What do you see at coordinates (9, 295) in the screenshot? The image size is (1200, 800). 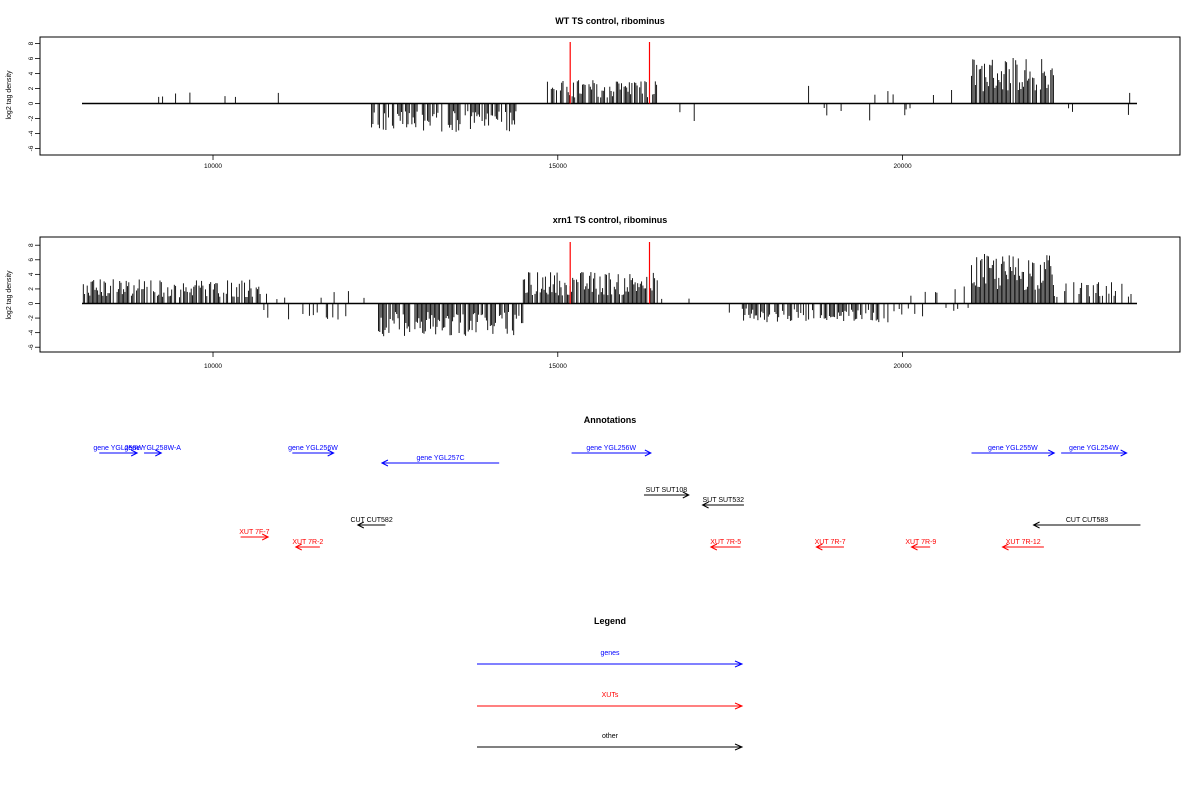 I see `xrn1-y-axis-label: log2 tag density` at bounding box center [9, 295].